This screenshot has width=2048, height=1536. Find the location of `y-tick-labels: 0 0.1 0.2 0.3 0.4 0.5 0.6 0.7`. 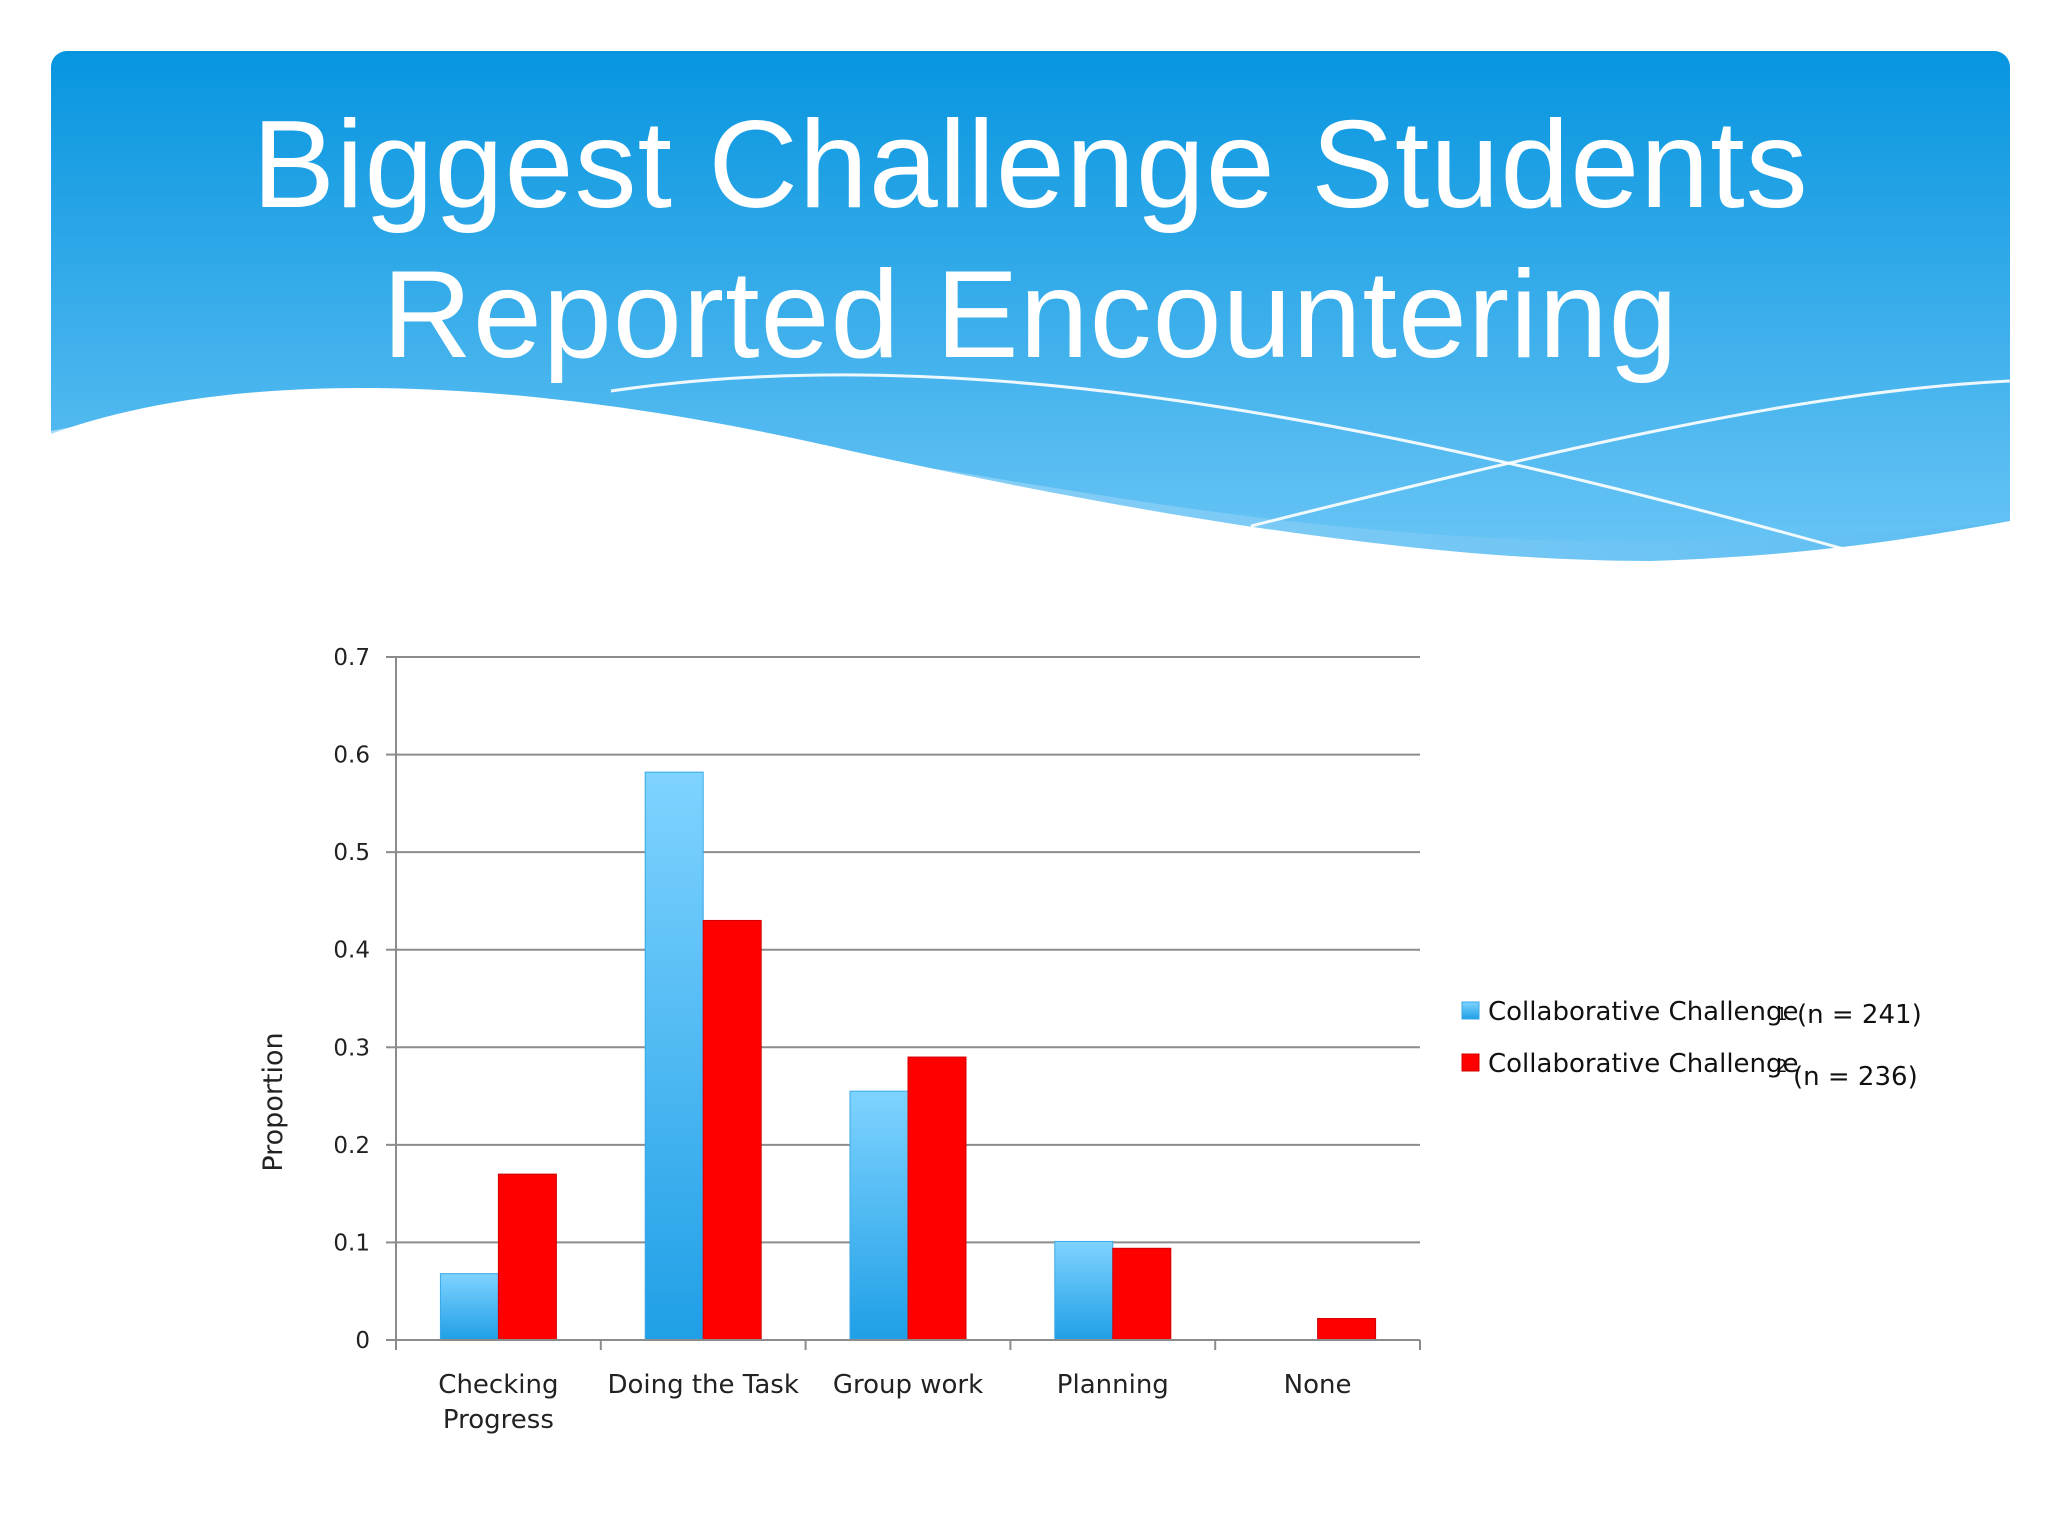

y-tick-labels: 0 0.1 0.2 0.3 0.4 0.5 0.6 0.7 is located at coordinates (351, 999).